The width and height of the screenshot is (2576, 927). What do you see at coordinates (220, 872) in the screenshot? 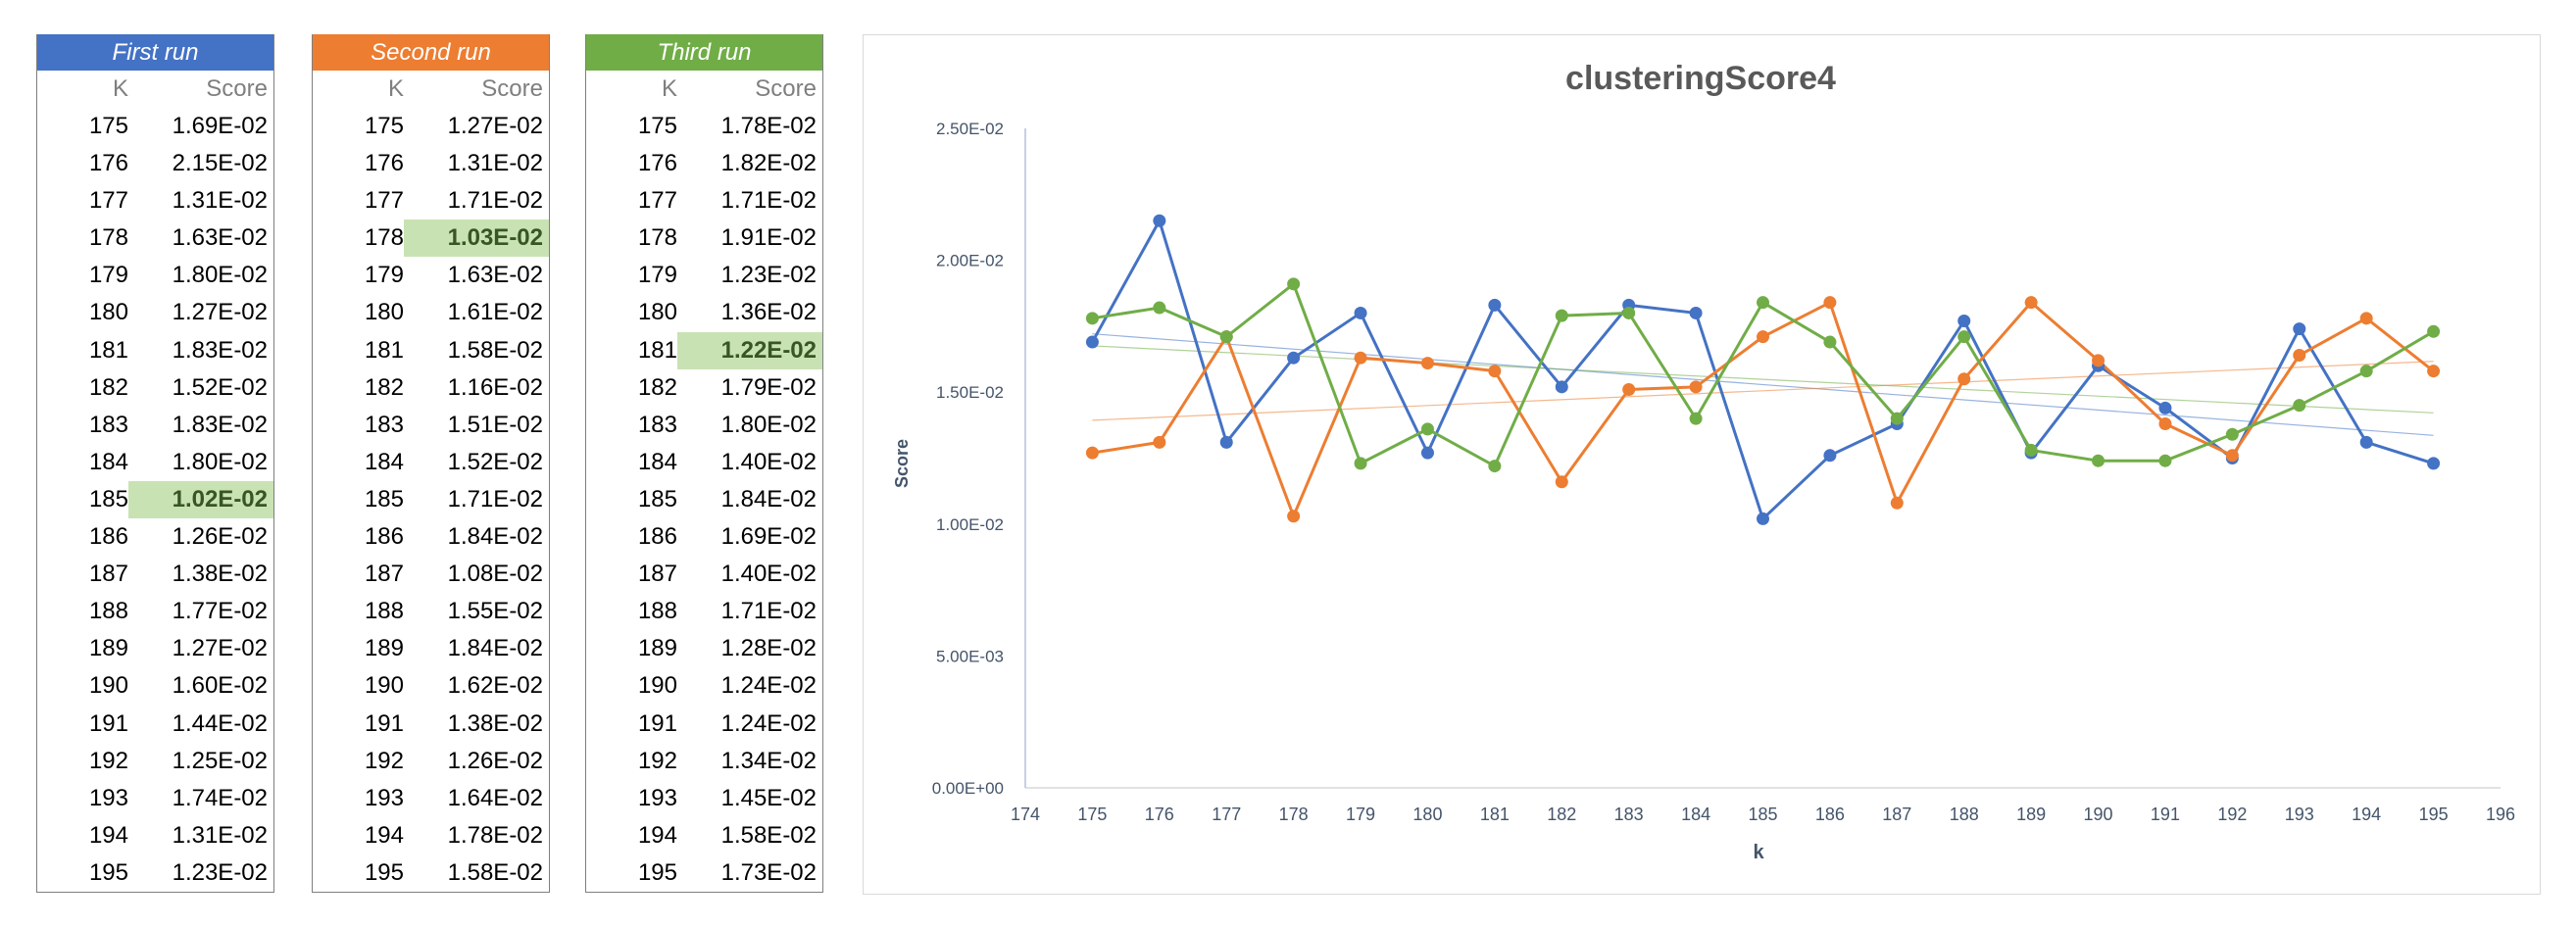
I see `cell-score: 1.23E-02` at bounding box center [220, 872].